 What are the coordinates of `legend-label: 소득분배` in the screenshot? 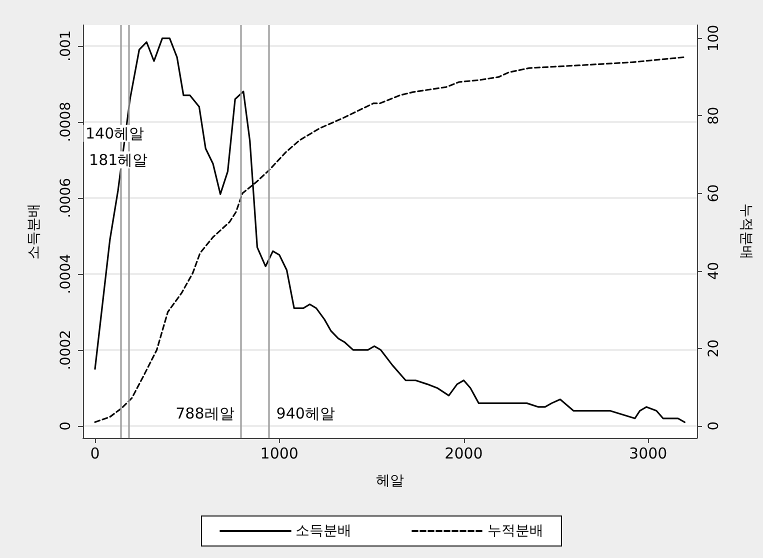 It's located at (324, 531).